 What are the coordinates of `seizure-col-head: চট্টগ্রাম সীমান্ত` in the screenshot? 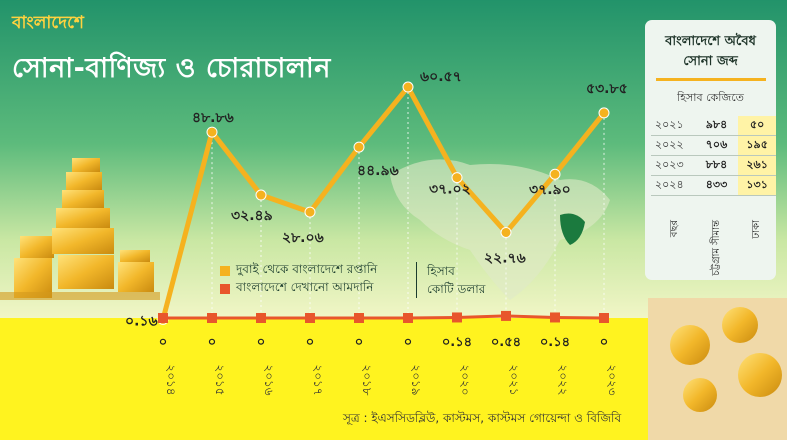 It's located at (716, 248).